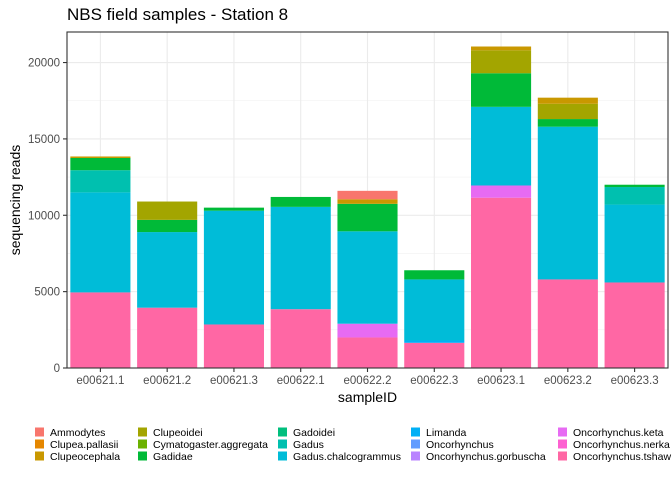 Image resolution: width=672 pixels, height=480 pixels. I want to click on x-tick-label: e00622.2, so click(368, 381).